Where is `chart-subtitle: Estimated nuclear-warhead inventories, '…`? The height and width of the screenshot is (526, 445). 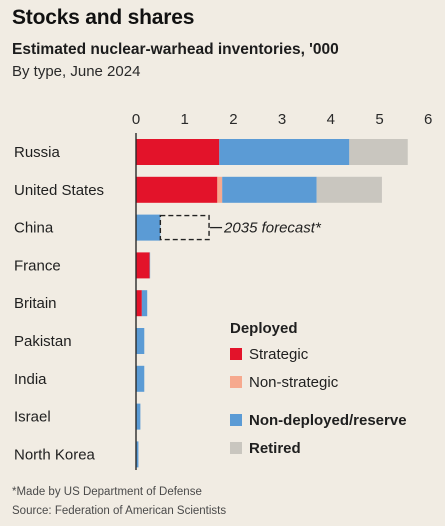 chart-subtitle: Estimated nuclear-warhead inventories, '… is located at coordinates (175, 49).